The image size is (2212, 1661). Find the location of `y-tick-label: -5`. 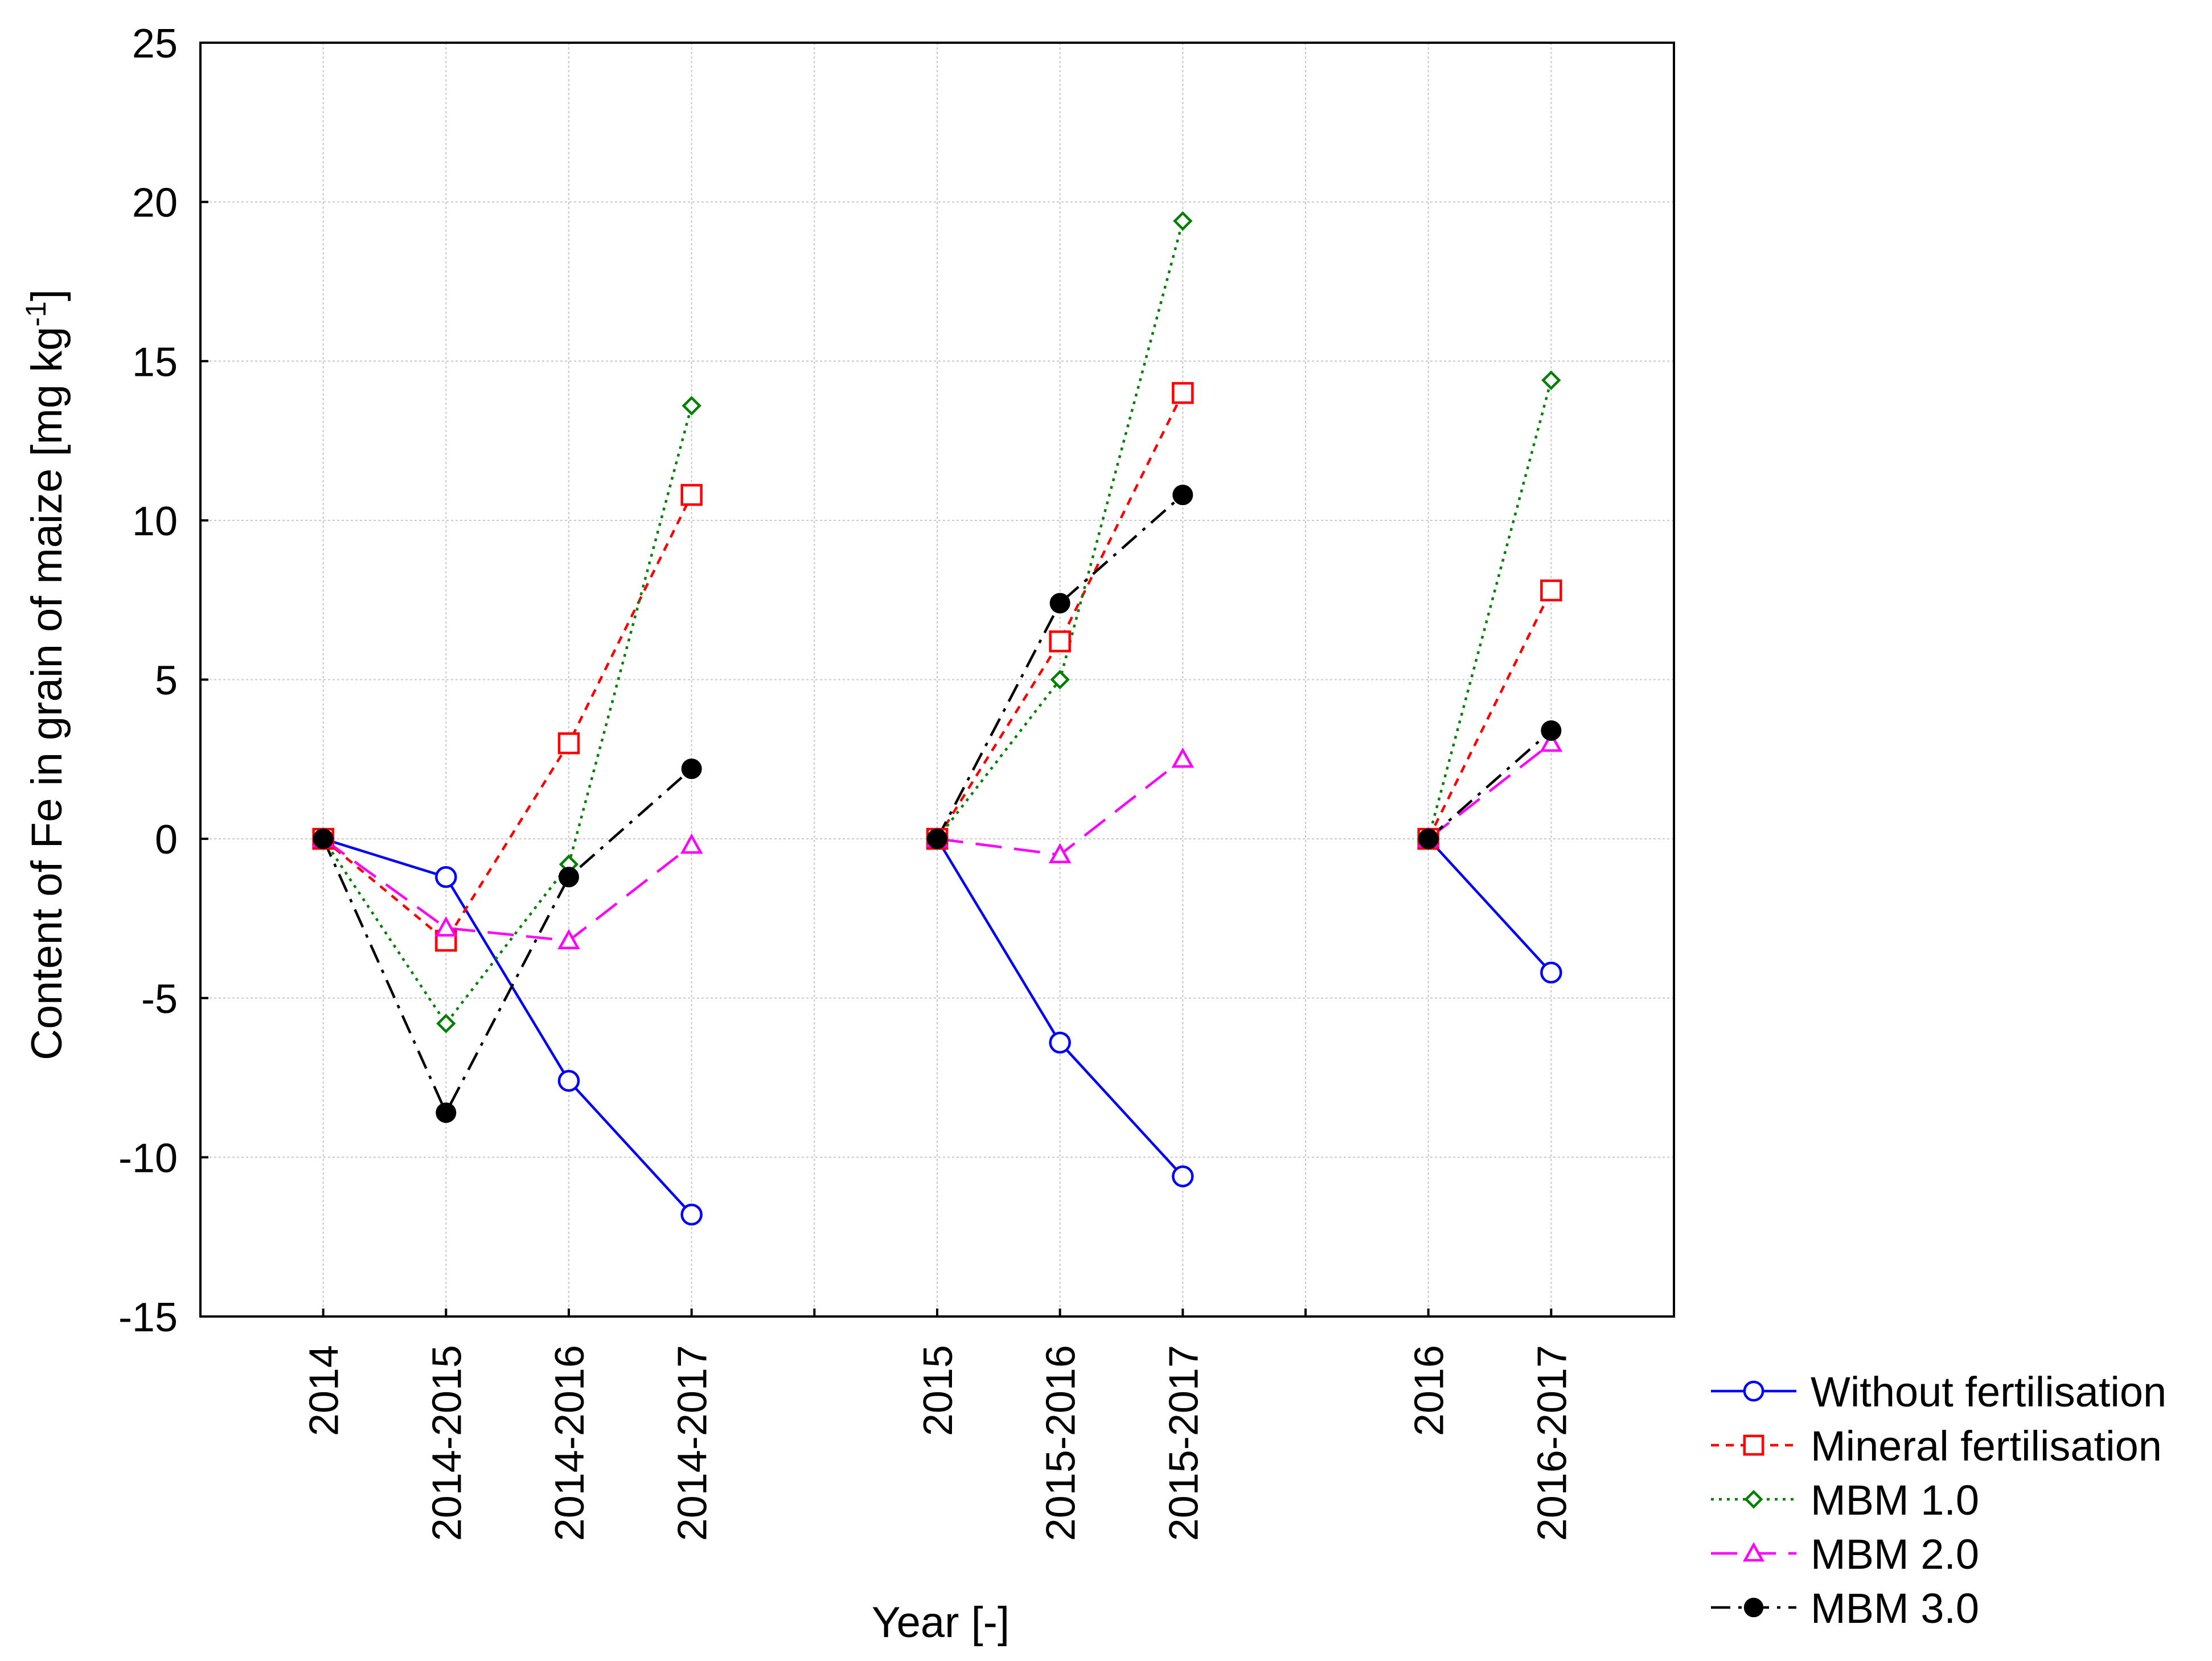

y-tick-label: -5 is located at coordinates (159, 999).